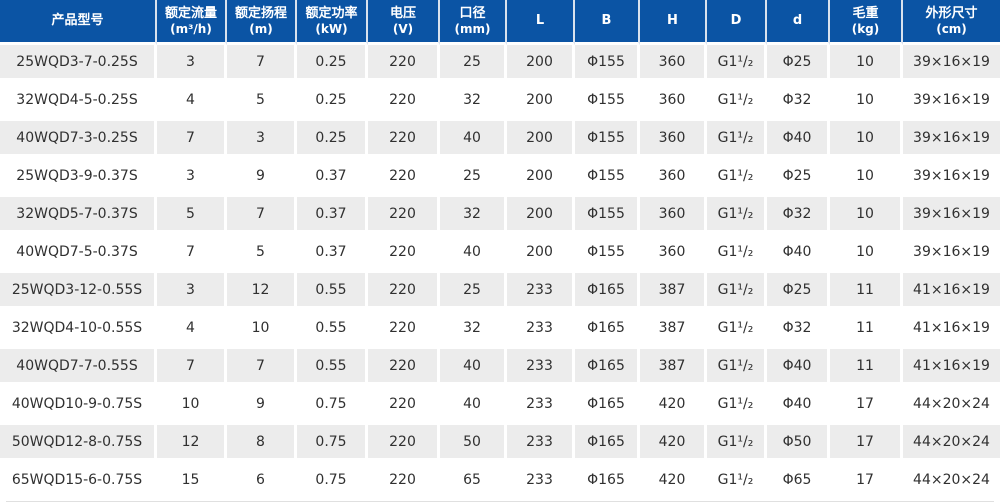  Describe the element at coordinates (192, 178) in the screenshot. I see `cell-flow: 3` at that location.